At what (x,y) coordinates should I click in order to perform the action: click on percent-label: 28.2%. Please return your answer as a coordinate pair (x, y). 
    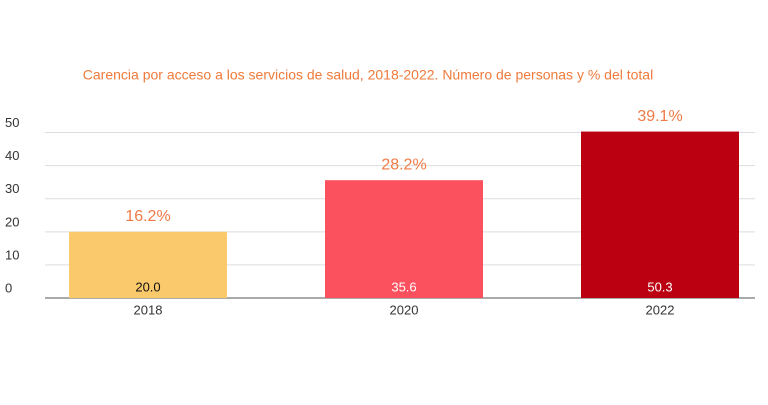
    Looking at the image, I should click on (403, 164).